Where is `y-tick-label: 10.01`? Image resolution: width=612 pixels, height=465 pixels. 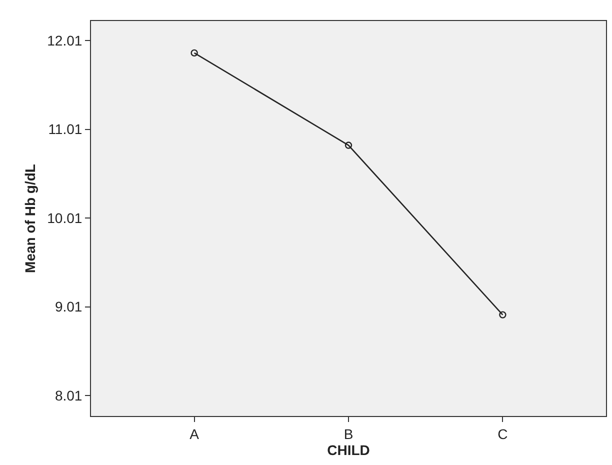
y-tick-label: 10.01 is located at coordinates (64, 218).